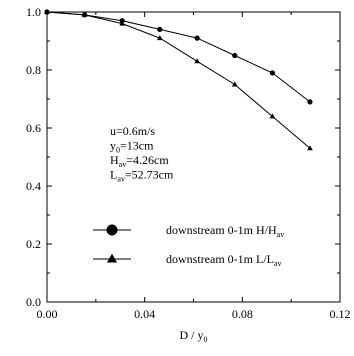 The height and width of the screenshot is (356, 354). I want to click on legend-entry-2: downstream 0-1m L/Lav, so click(187, 260).